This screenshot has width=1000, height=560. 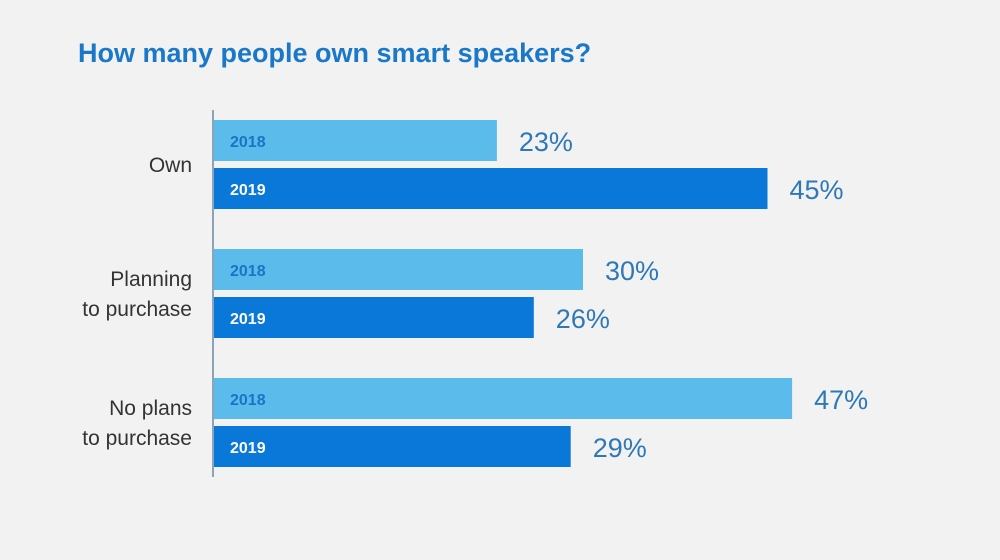 What do you see at coordinates (546, 142) in the screenshot?
I see `data-label: 23%` at bounding box center [546, 142].